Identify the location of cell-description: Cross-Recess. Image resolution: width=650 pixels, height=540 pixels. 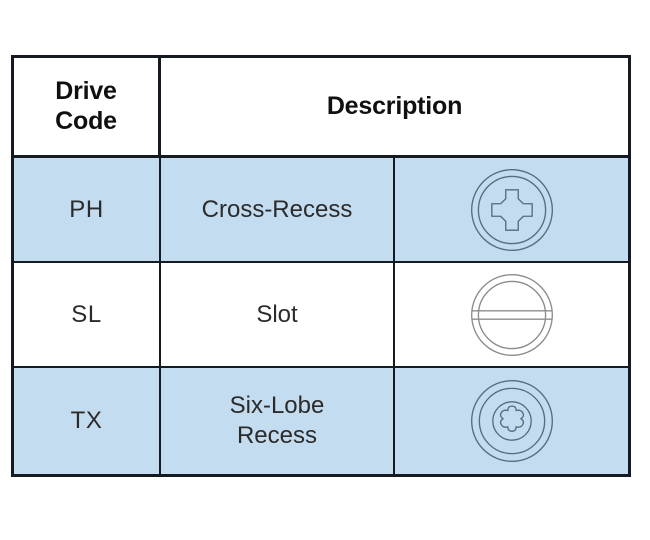
(278, 209).